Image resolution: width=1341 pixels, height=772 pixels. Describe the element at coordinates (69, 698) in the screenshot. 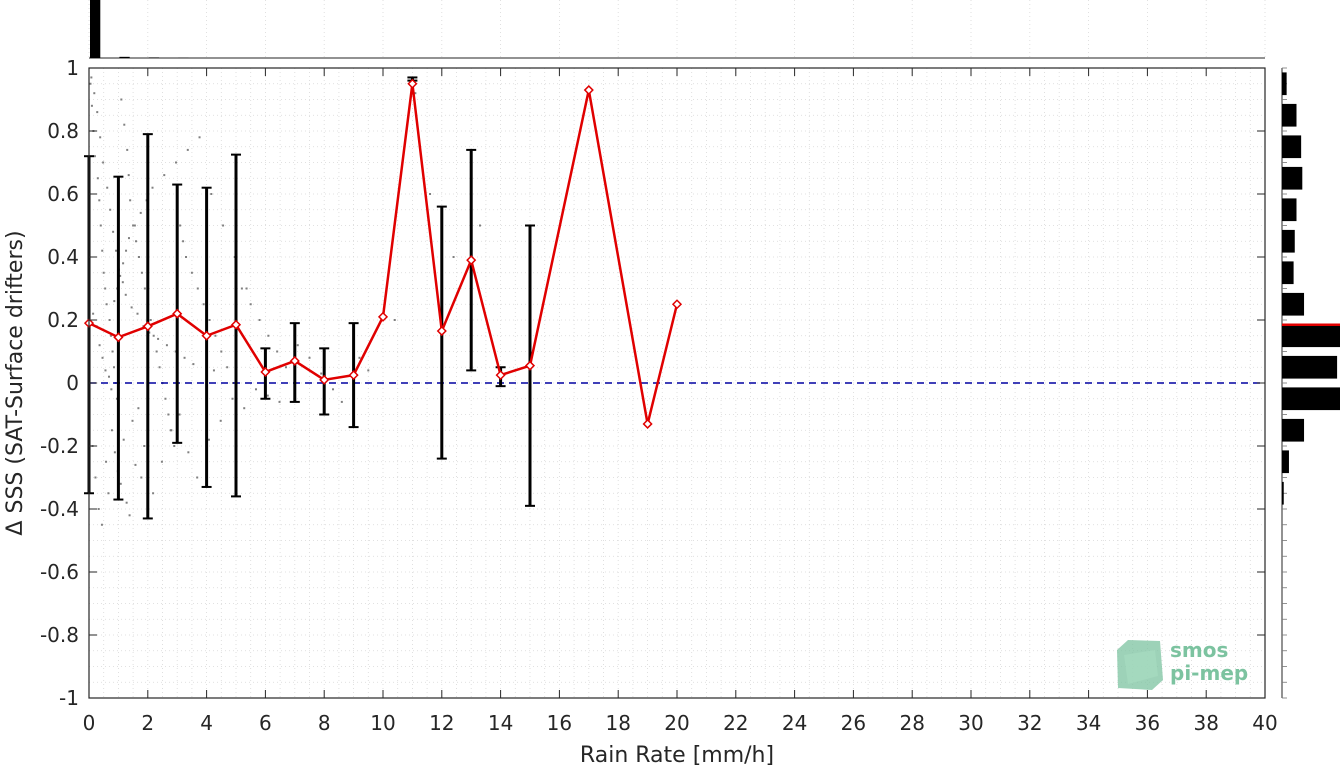

I see `y-tick-label: -1` at that location.